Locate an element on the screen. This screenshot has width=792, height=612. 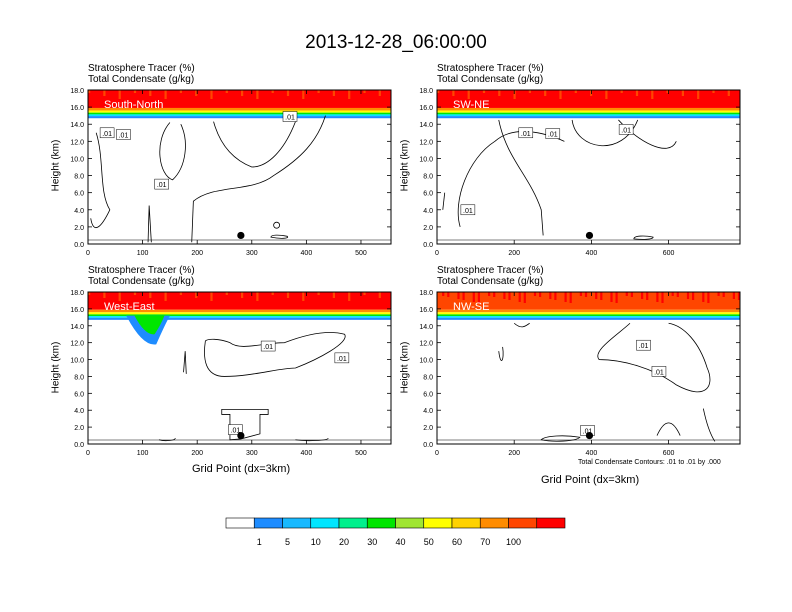
xtick-label: 300 is located at coordinates (252, 453).